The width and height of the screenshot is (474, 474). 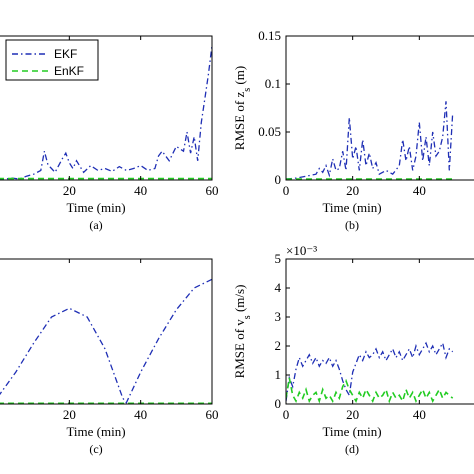 What do you see at coordinates (278, 374) in the screenshot?
I see `y-tick-label: 1` at bounding box center [278, 374].